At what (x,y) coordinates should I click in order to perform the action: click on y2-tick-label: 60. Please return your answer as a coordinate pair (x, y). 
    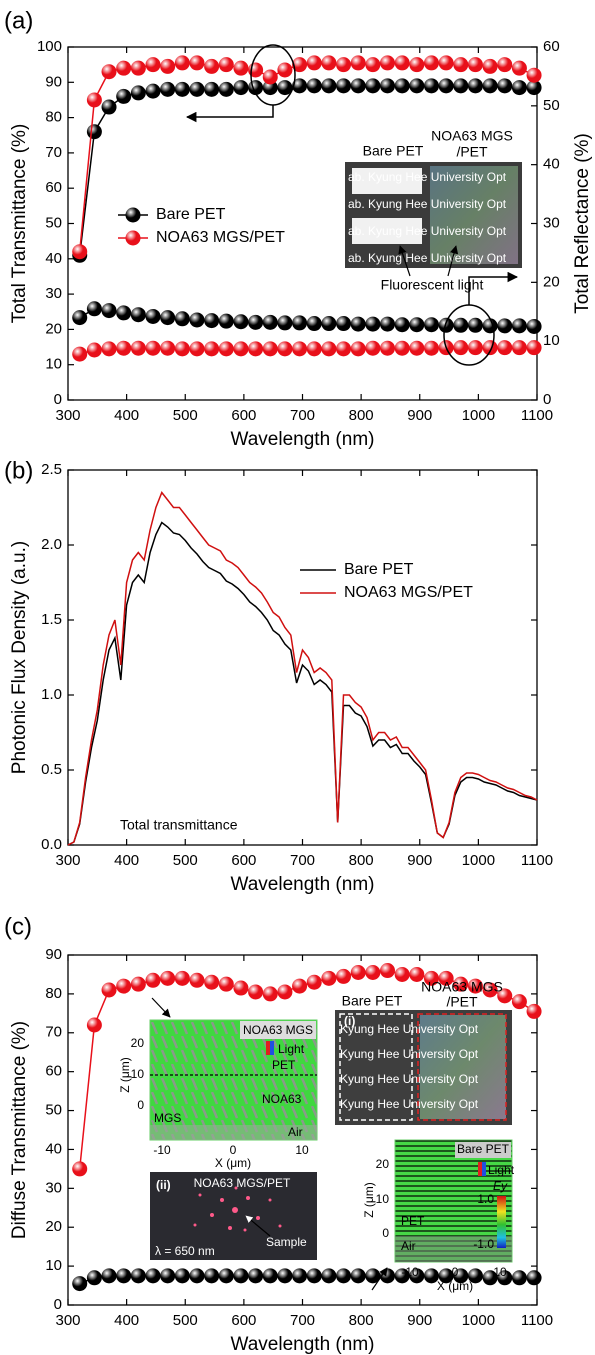
    Looking at the image, I should click on (551, 46).